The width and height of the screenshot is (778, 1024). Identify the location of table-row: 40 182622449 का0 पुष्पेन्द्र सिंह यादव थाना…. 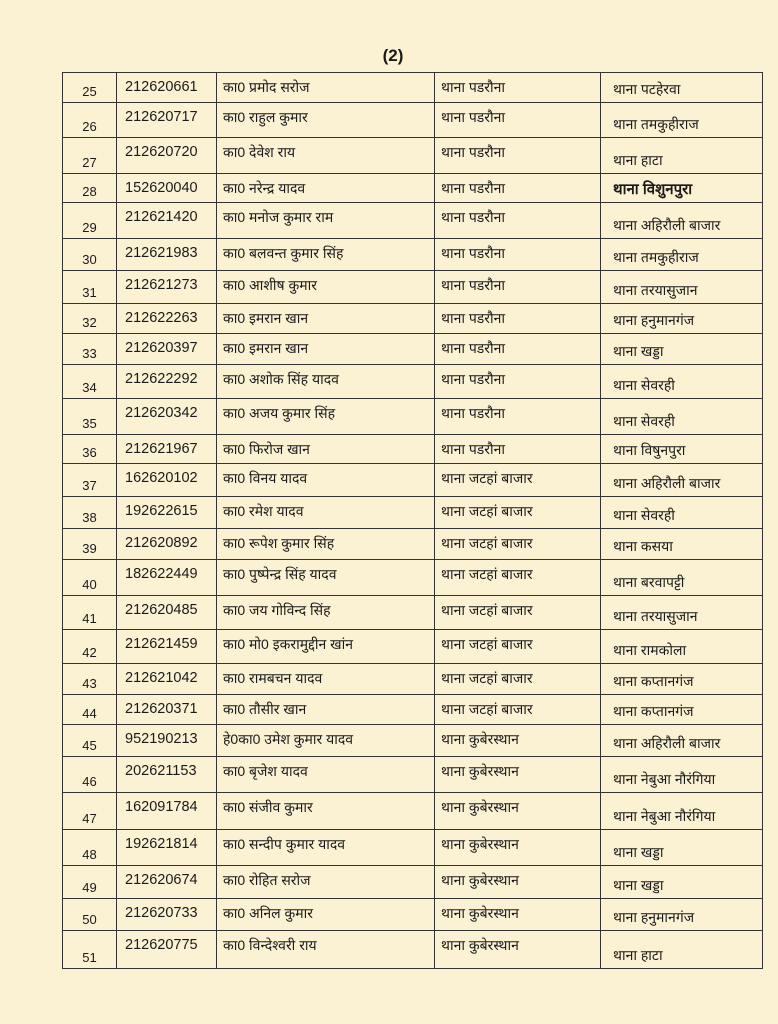
(412, 577).